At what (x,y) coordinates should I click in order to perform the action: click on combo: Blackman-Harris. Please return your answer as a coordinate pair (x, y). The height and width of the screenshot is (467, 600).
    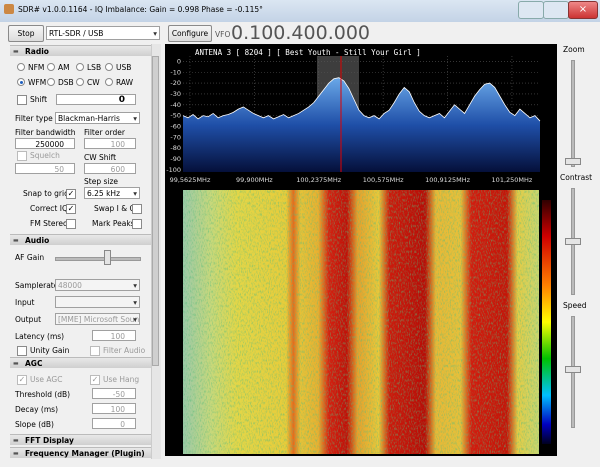
    Looking at the image, I should click on (97, 118).